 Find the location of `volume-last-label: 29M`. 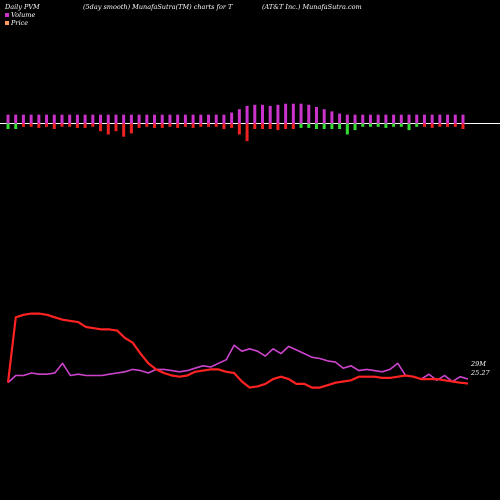

volume-last-label: 29M is located at coordinates (478, 364).